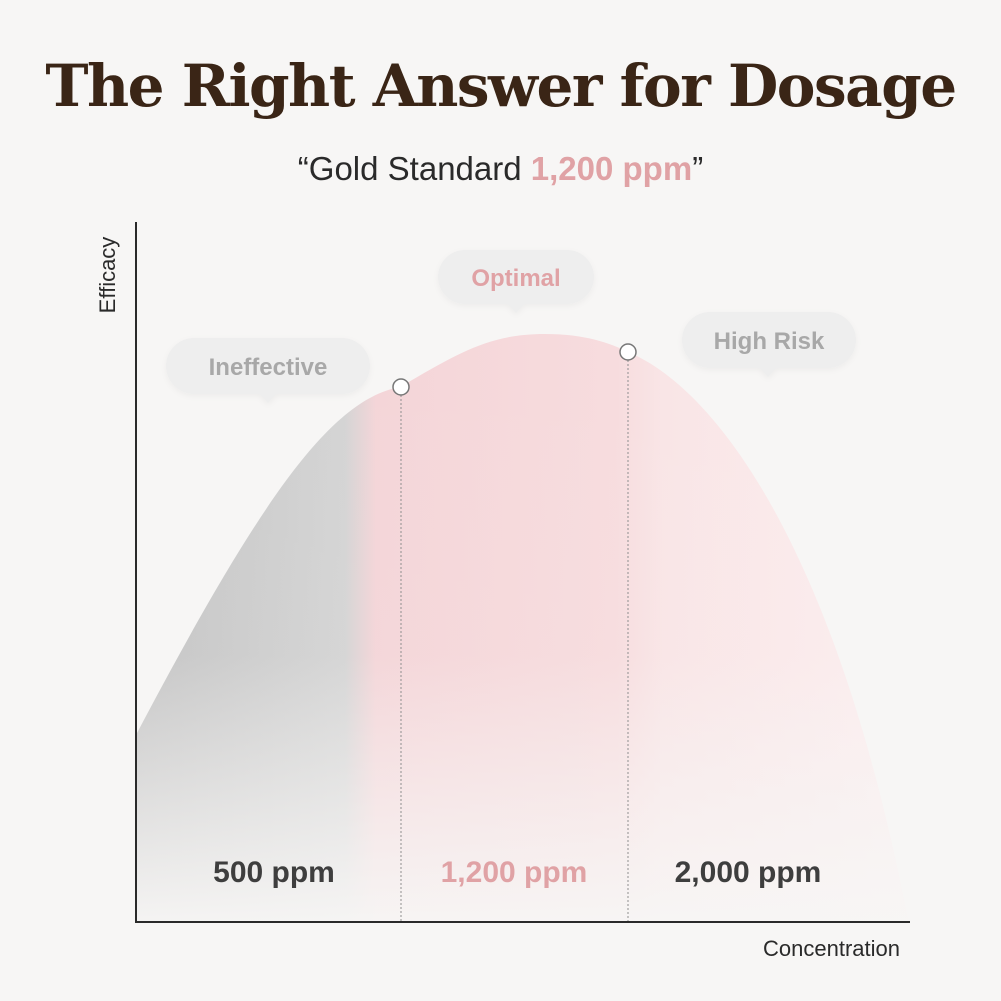 Image resolution: width=1001 pixels, height=1001 pixels. I want to click on bubble-optimal: Optimal, so click(516, 281).